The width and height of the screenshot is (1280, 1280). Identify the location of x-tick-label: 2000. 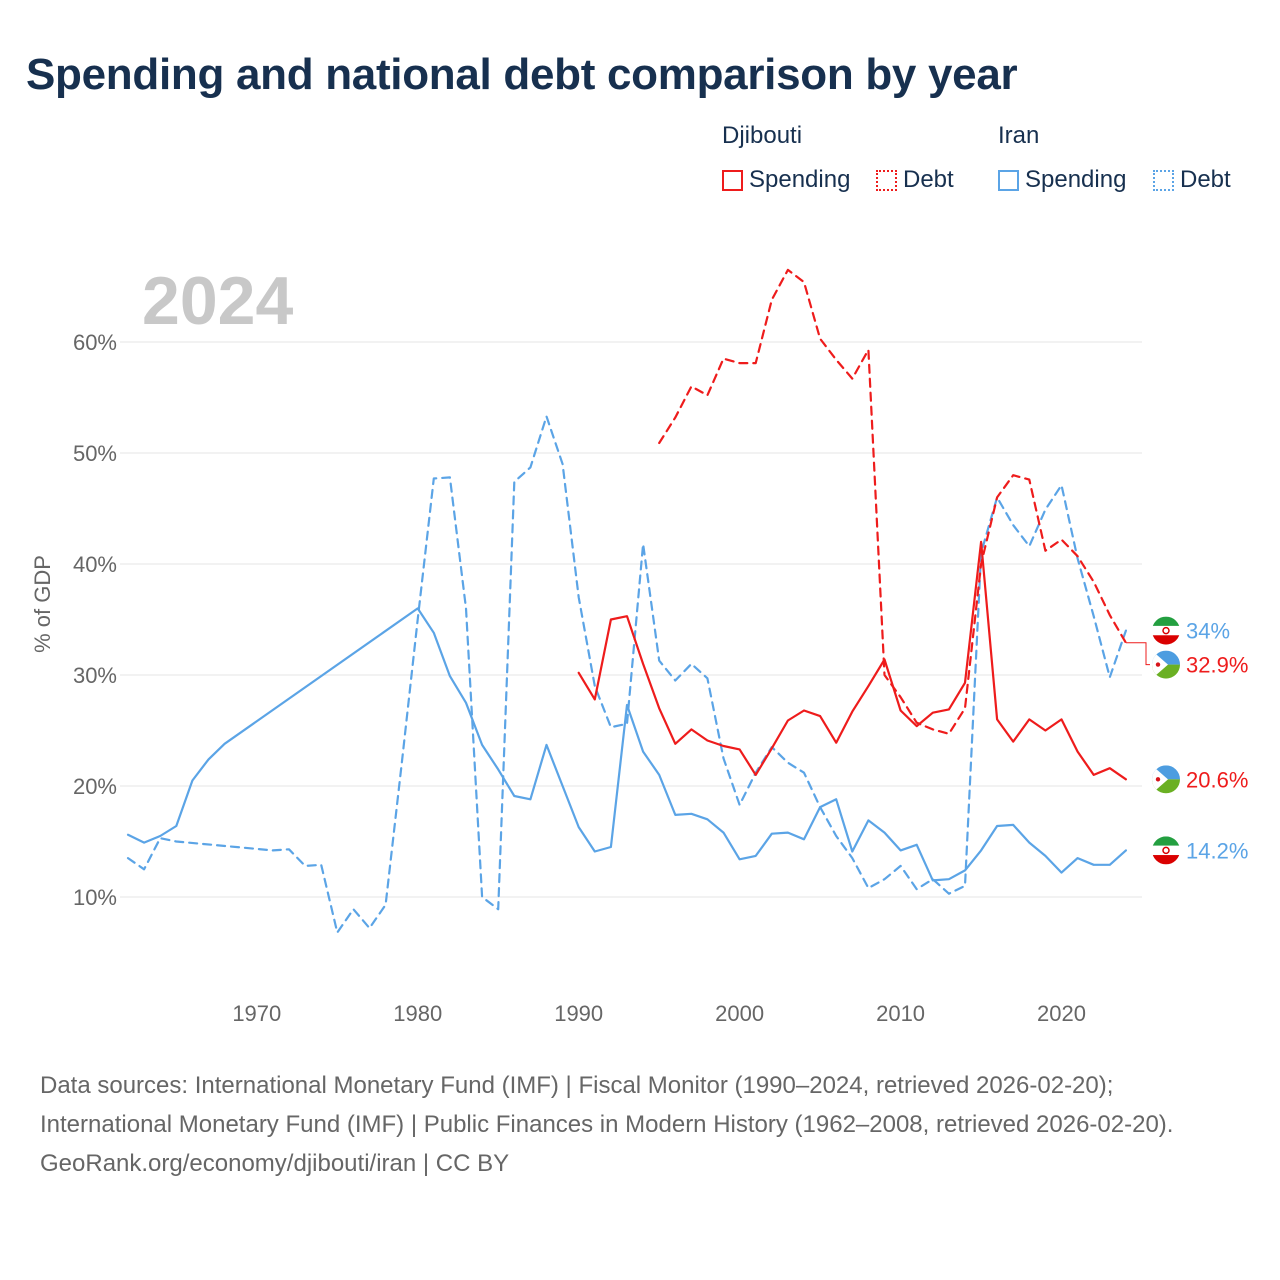
(739, 1013).